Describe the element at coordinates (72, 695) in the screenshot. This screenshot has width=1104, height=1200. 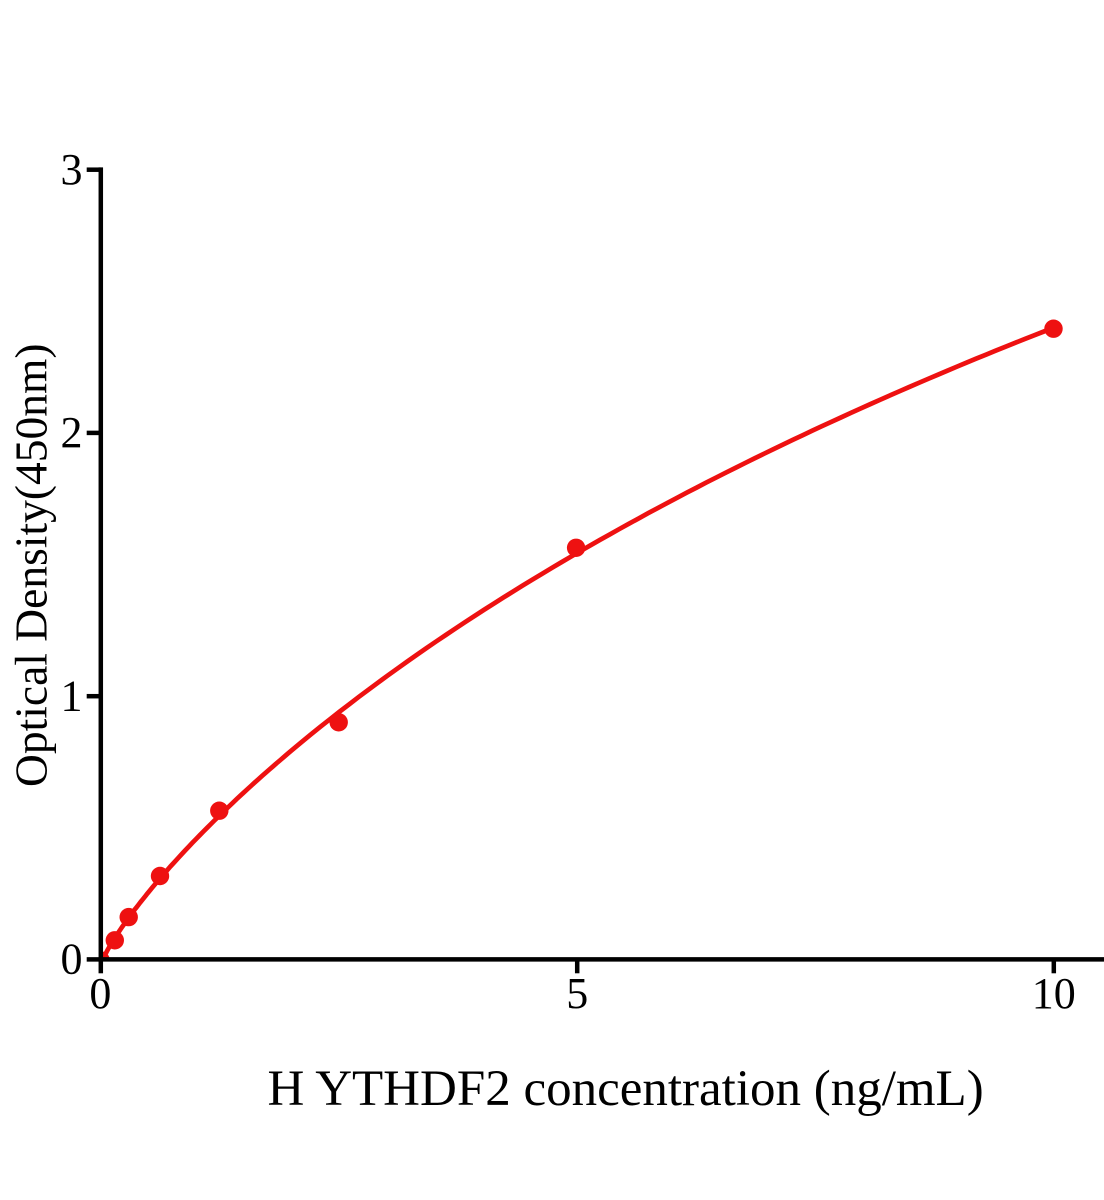
I see `svg-text: 1` at that location.